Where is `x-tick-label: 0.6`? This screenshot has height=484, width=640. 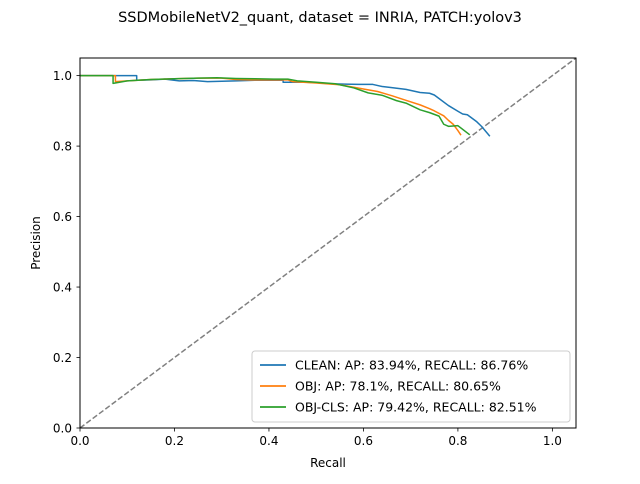
x-tick-label: 0.6 is located at coordinates (363, 441).